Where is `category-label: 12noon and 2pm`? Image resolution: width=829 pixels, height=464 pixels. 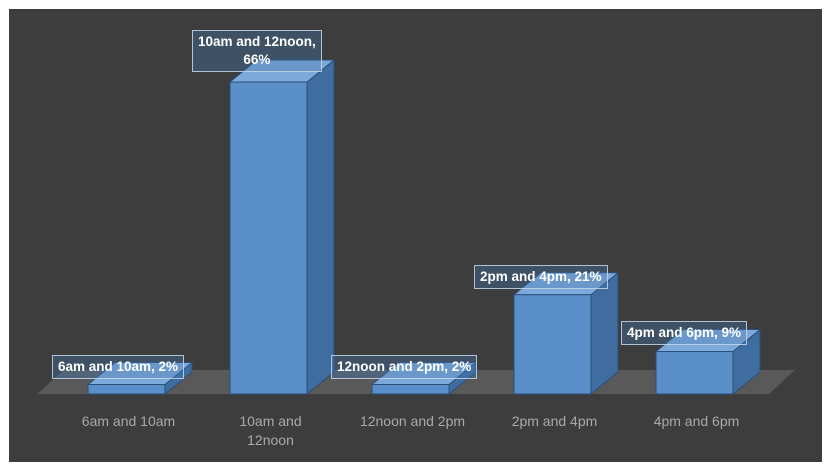
category-label: 12noon and 2pm is located at coordinates (412, 421).